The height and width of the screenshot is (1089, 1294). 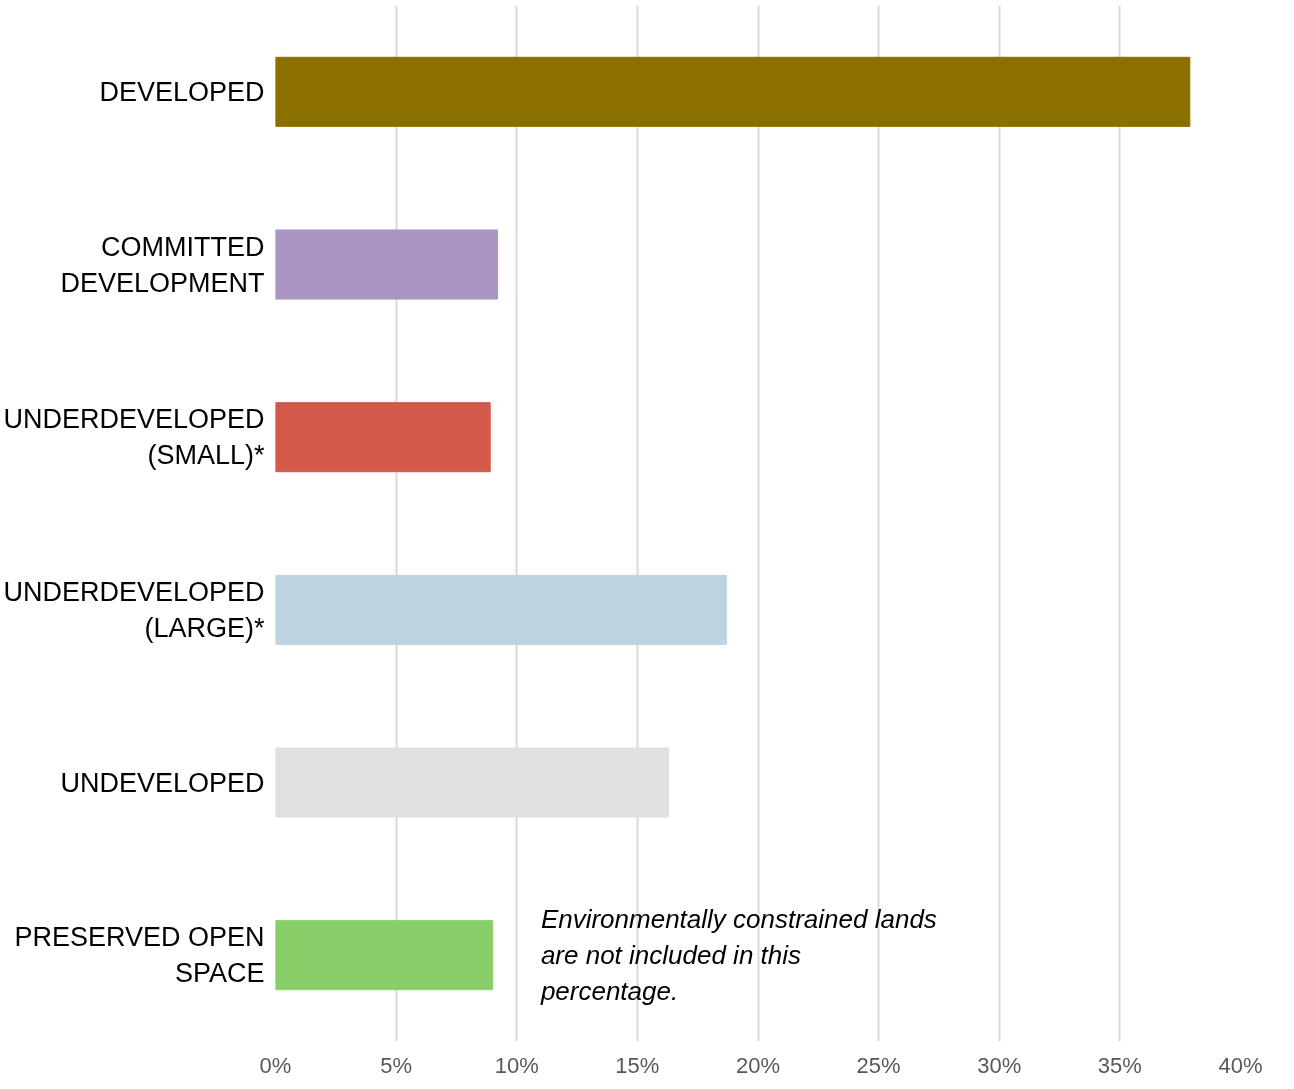 I want to click on x-tick-label: 10%, so click(x=516, y=1065).